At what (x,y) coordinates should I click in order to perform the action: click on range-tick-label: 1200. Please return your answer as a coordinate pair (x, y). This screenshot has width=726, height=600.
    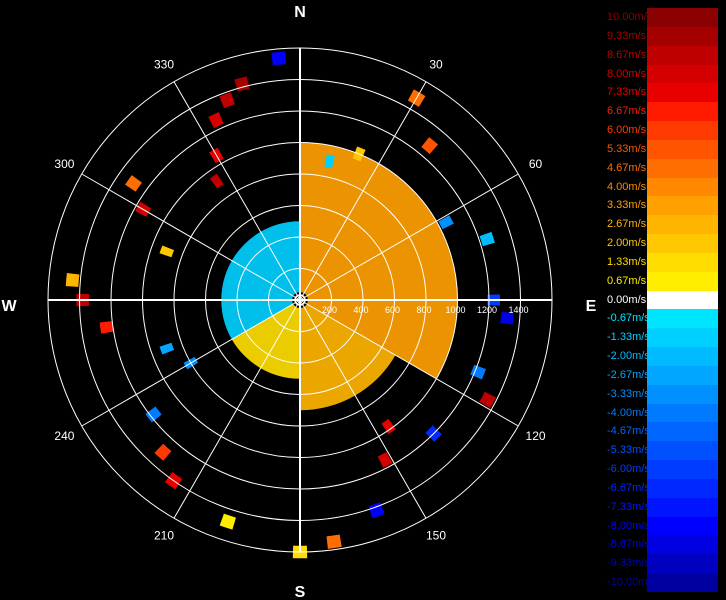
    Looking at the image, I should click on (487, 310).